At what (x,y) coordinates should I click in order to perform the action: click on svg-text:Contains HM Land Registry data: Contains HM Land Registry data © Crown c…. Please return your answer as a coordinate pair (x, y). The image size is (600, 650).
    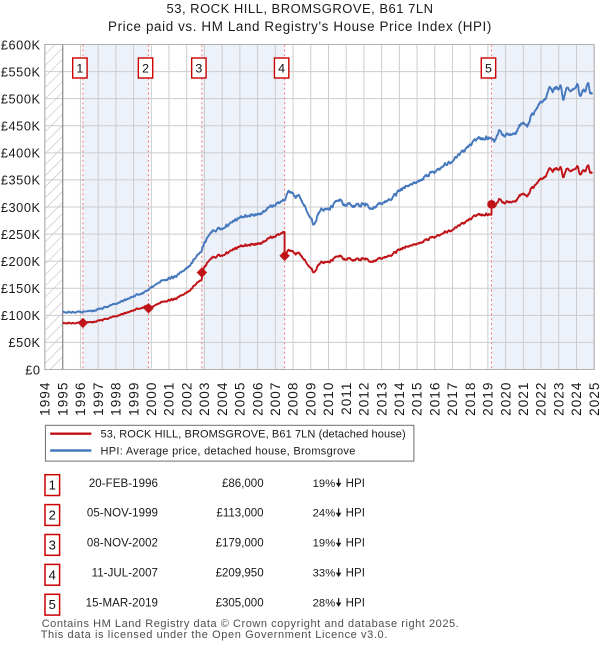
    Looking at the image, I should click on (251, 624).